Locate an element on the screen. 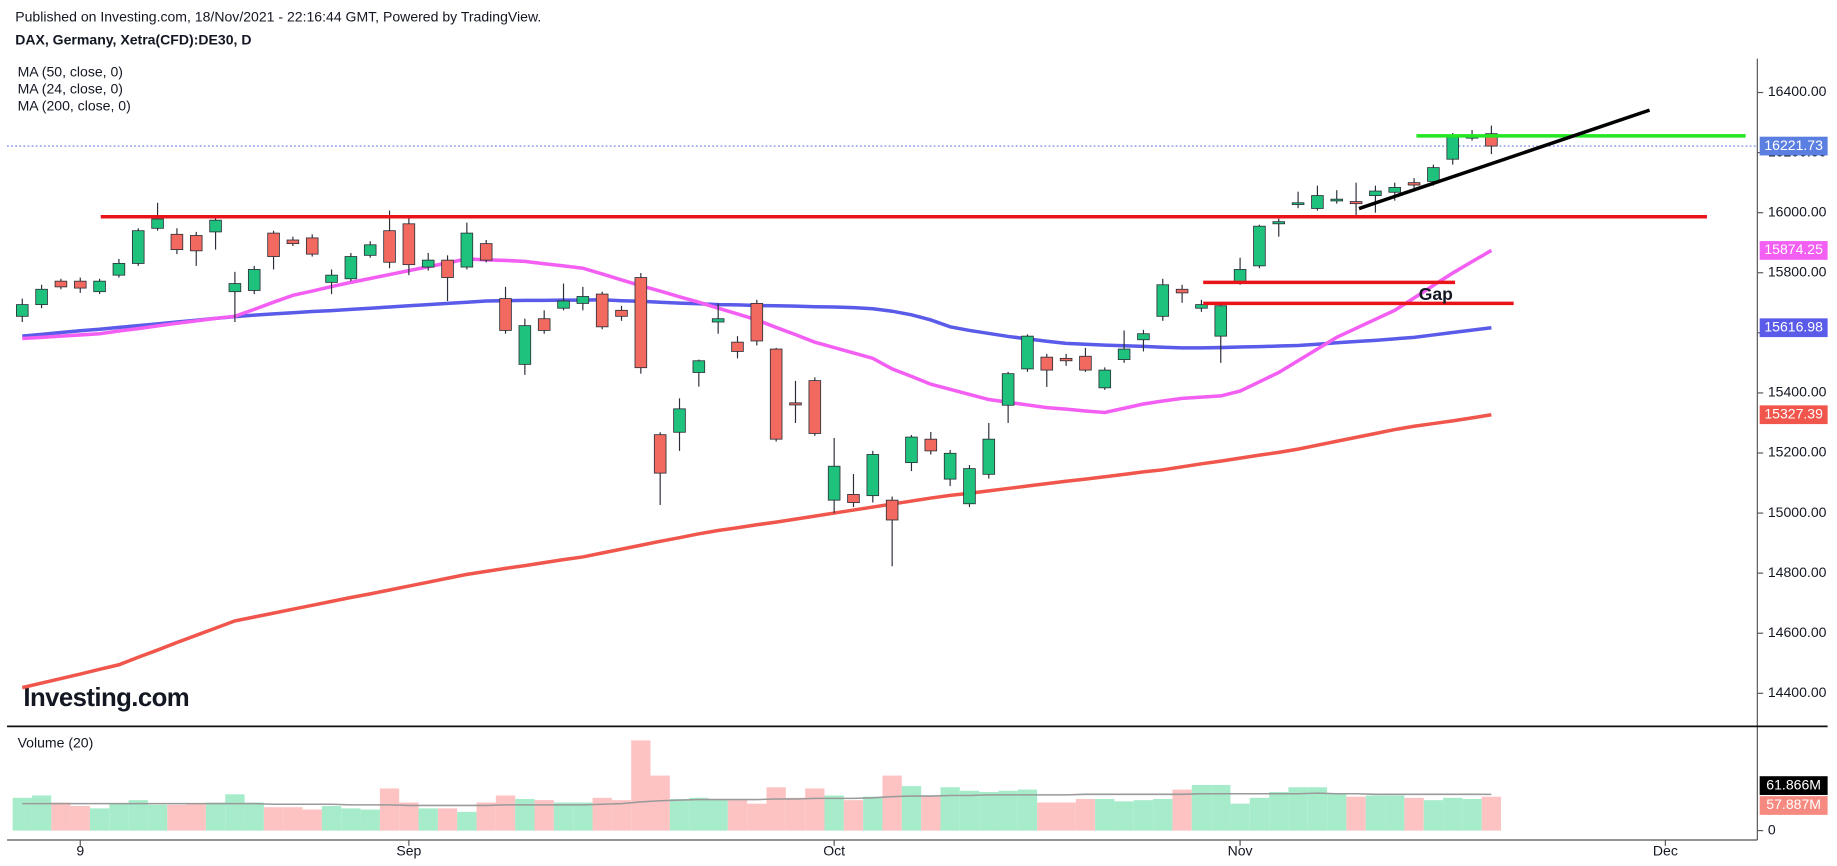  legend-entry: MA (50, close, 0) is located at coordinates (70, 71).